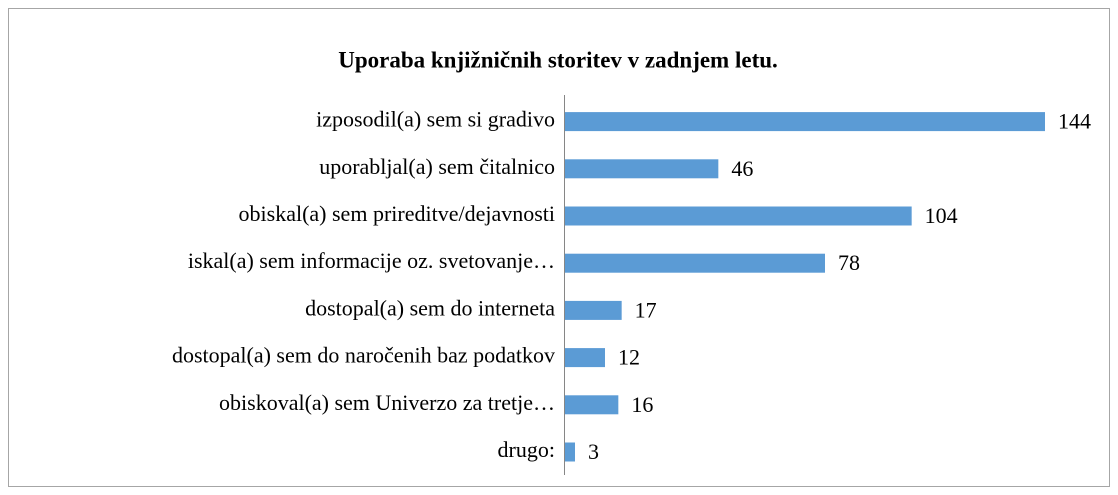 The height and width of the screenshot is (495, 1118). I want to click on data-label: 16, so click(642, 404).